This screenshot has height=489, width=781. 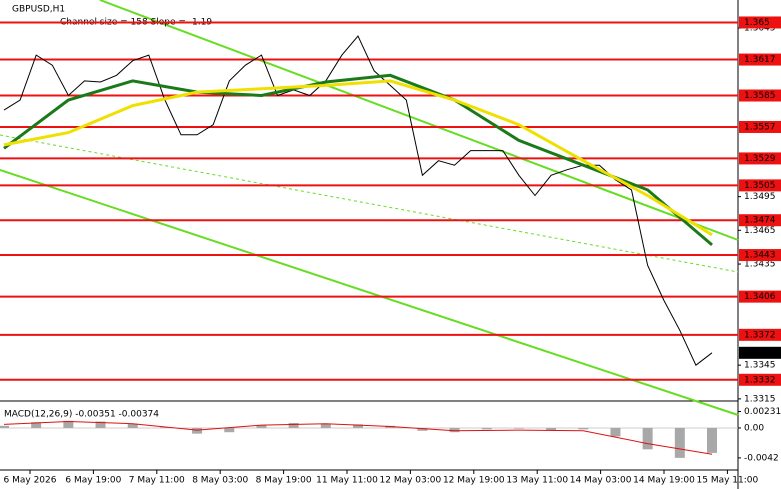 I want to click on y-tick-label: 1.3645, so click(x=760, y=29).